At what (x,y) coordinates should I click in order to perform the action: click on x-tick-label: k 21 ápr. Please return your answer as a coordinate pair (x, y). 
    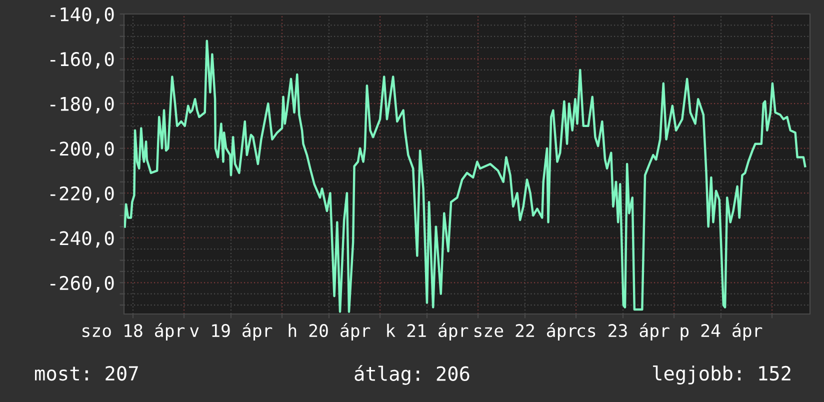
    Looking at the image, I should click on (427, 332).